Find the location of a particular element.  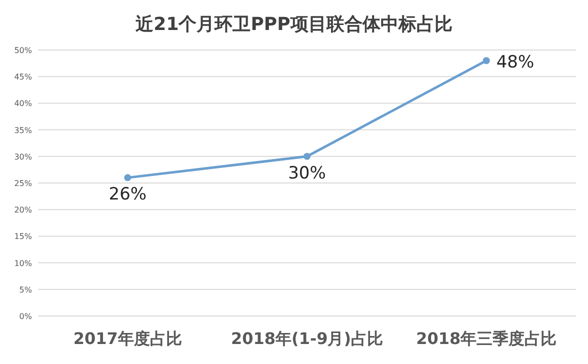

x-tick-label: 2017年度占比 is located at coordinates (127, 338).